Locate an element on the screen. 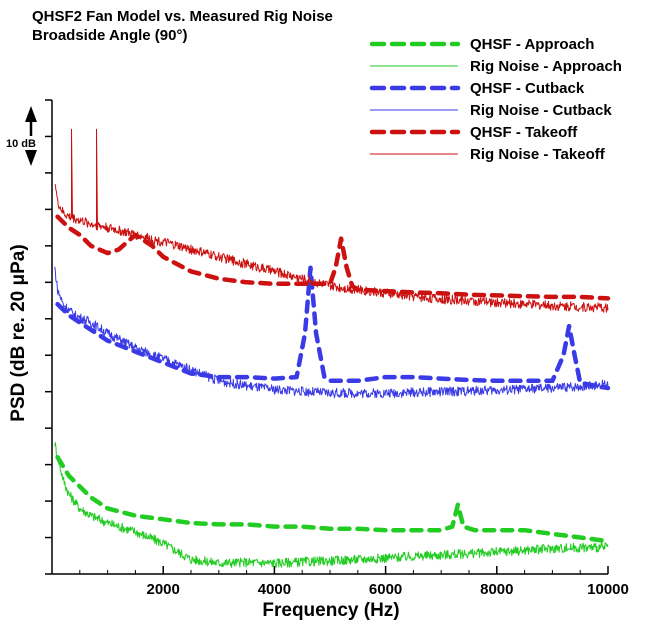  legend-item-qhsf-approach: QHSF - Approach is located at coordinates (481, 44).